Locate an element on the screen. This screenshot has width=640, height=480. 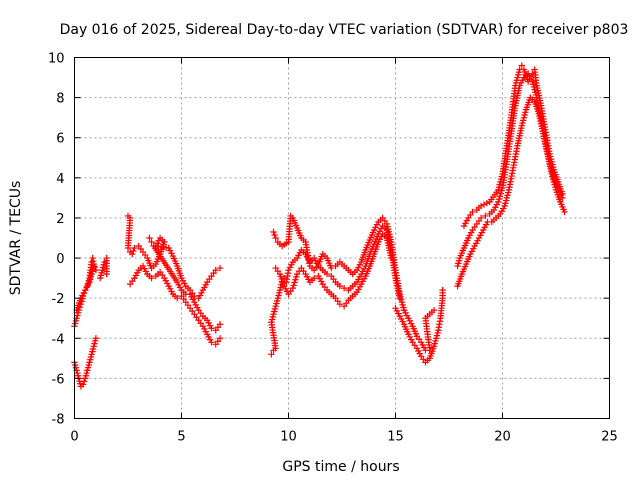
y-tick-label: -8 is located at coordinates (58, 420).